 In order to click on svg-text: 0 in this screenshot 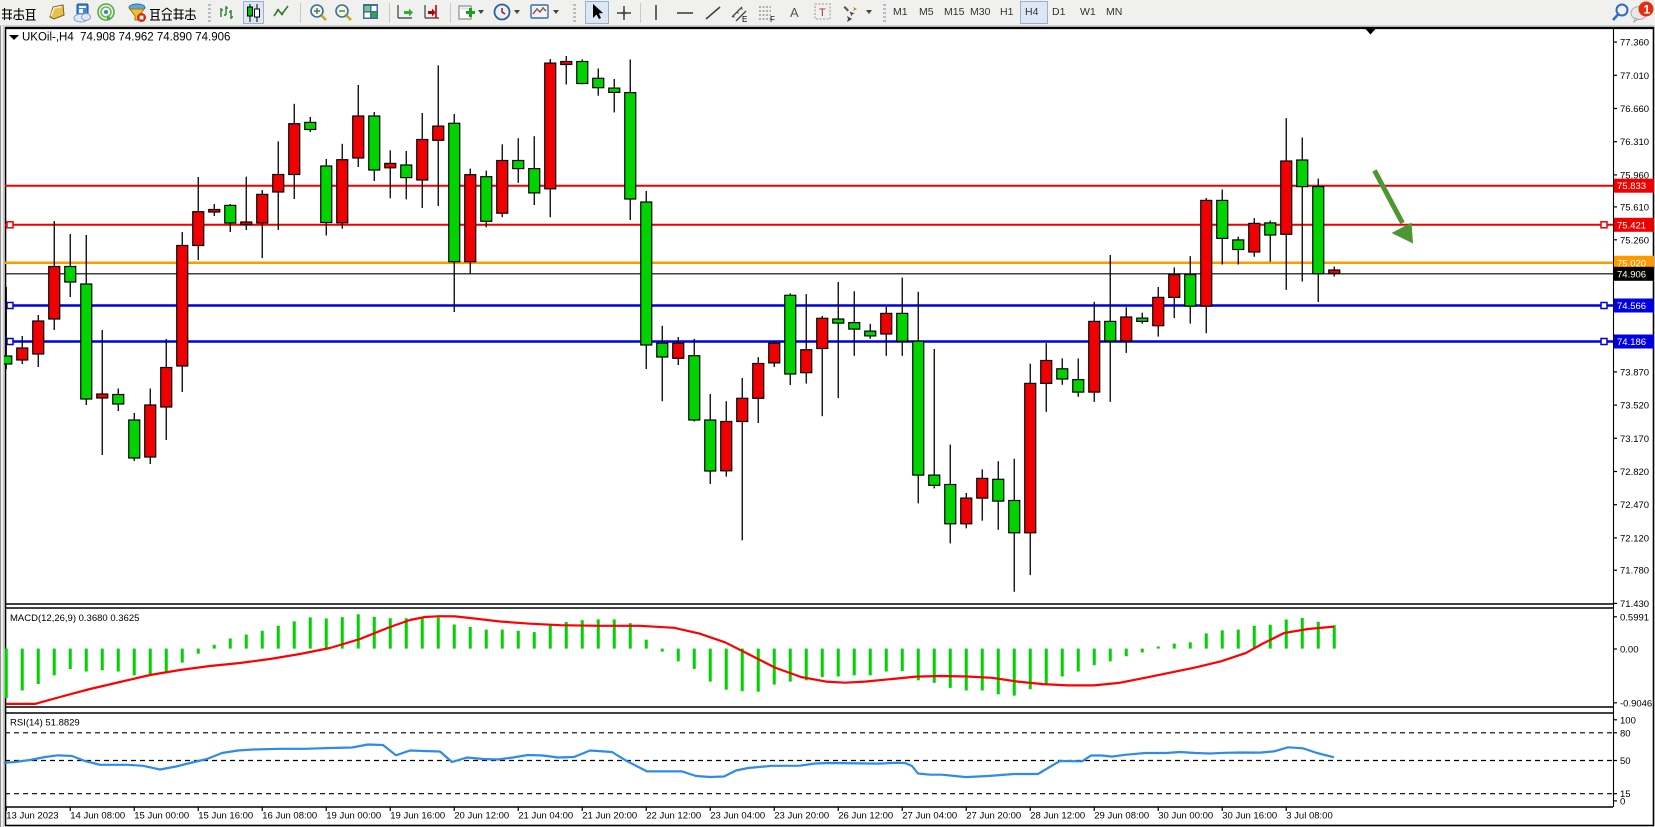, I will do `click(1622, 801)`.